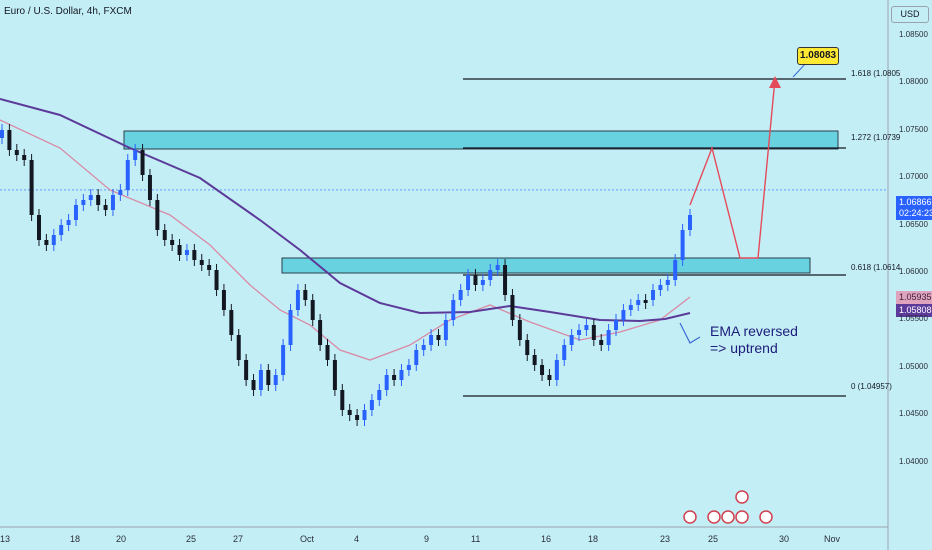 Image resolution: width=932 pixels, height=550 pixels. Describe the element at coordinates (690, 333) in the screenshot. I see `note-arrow` at that location.